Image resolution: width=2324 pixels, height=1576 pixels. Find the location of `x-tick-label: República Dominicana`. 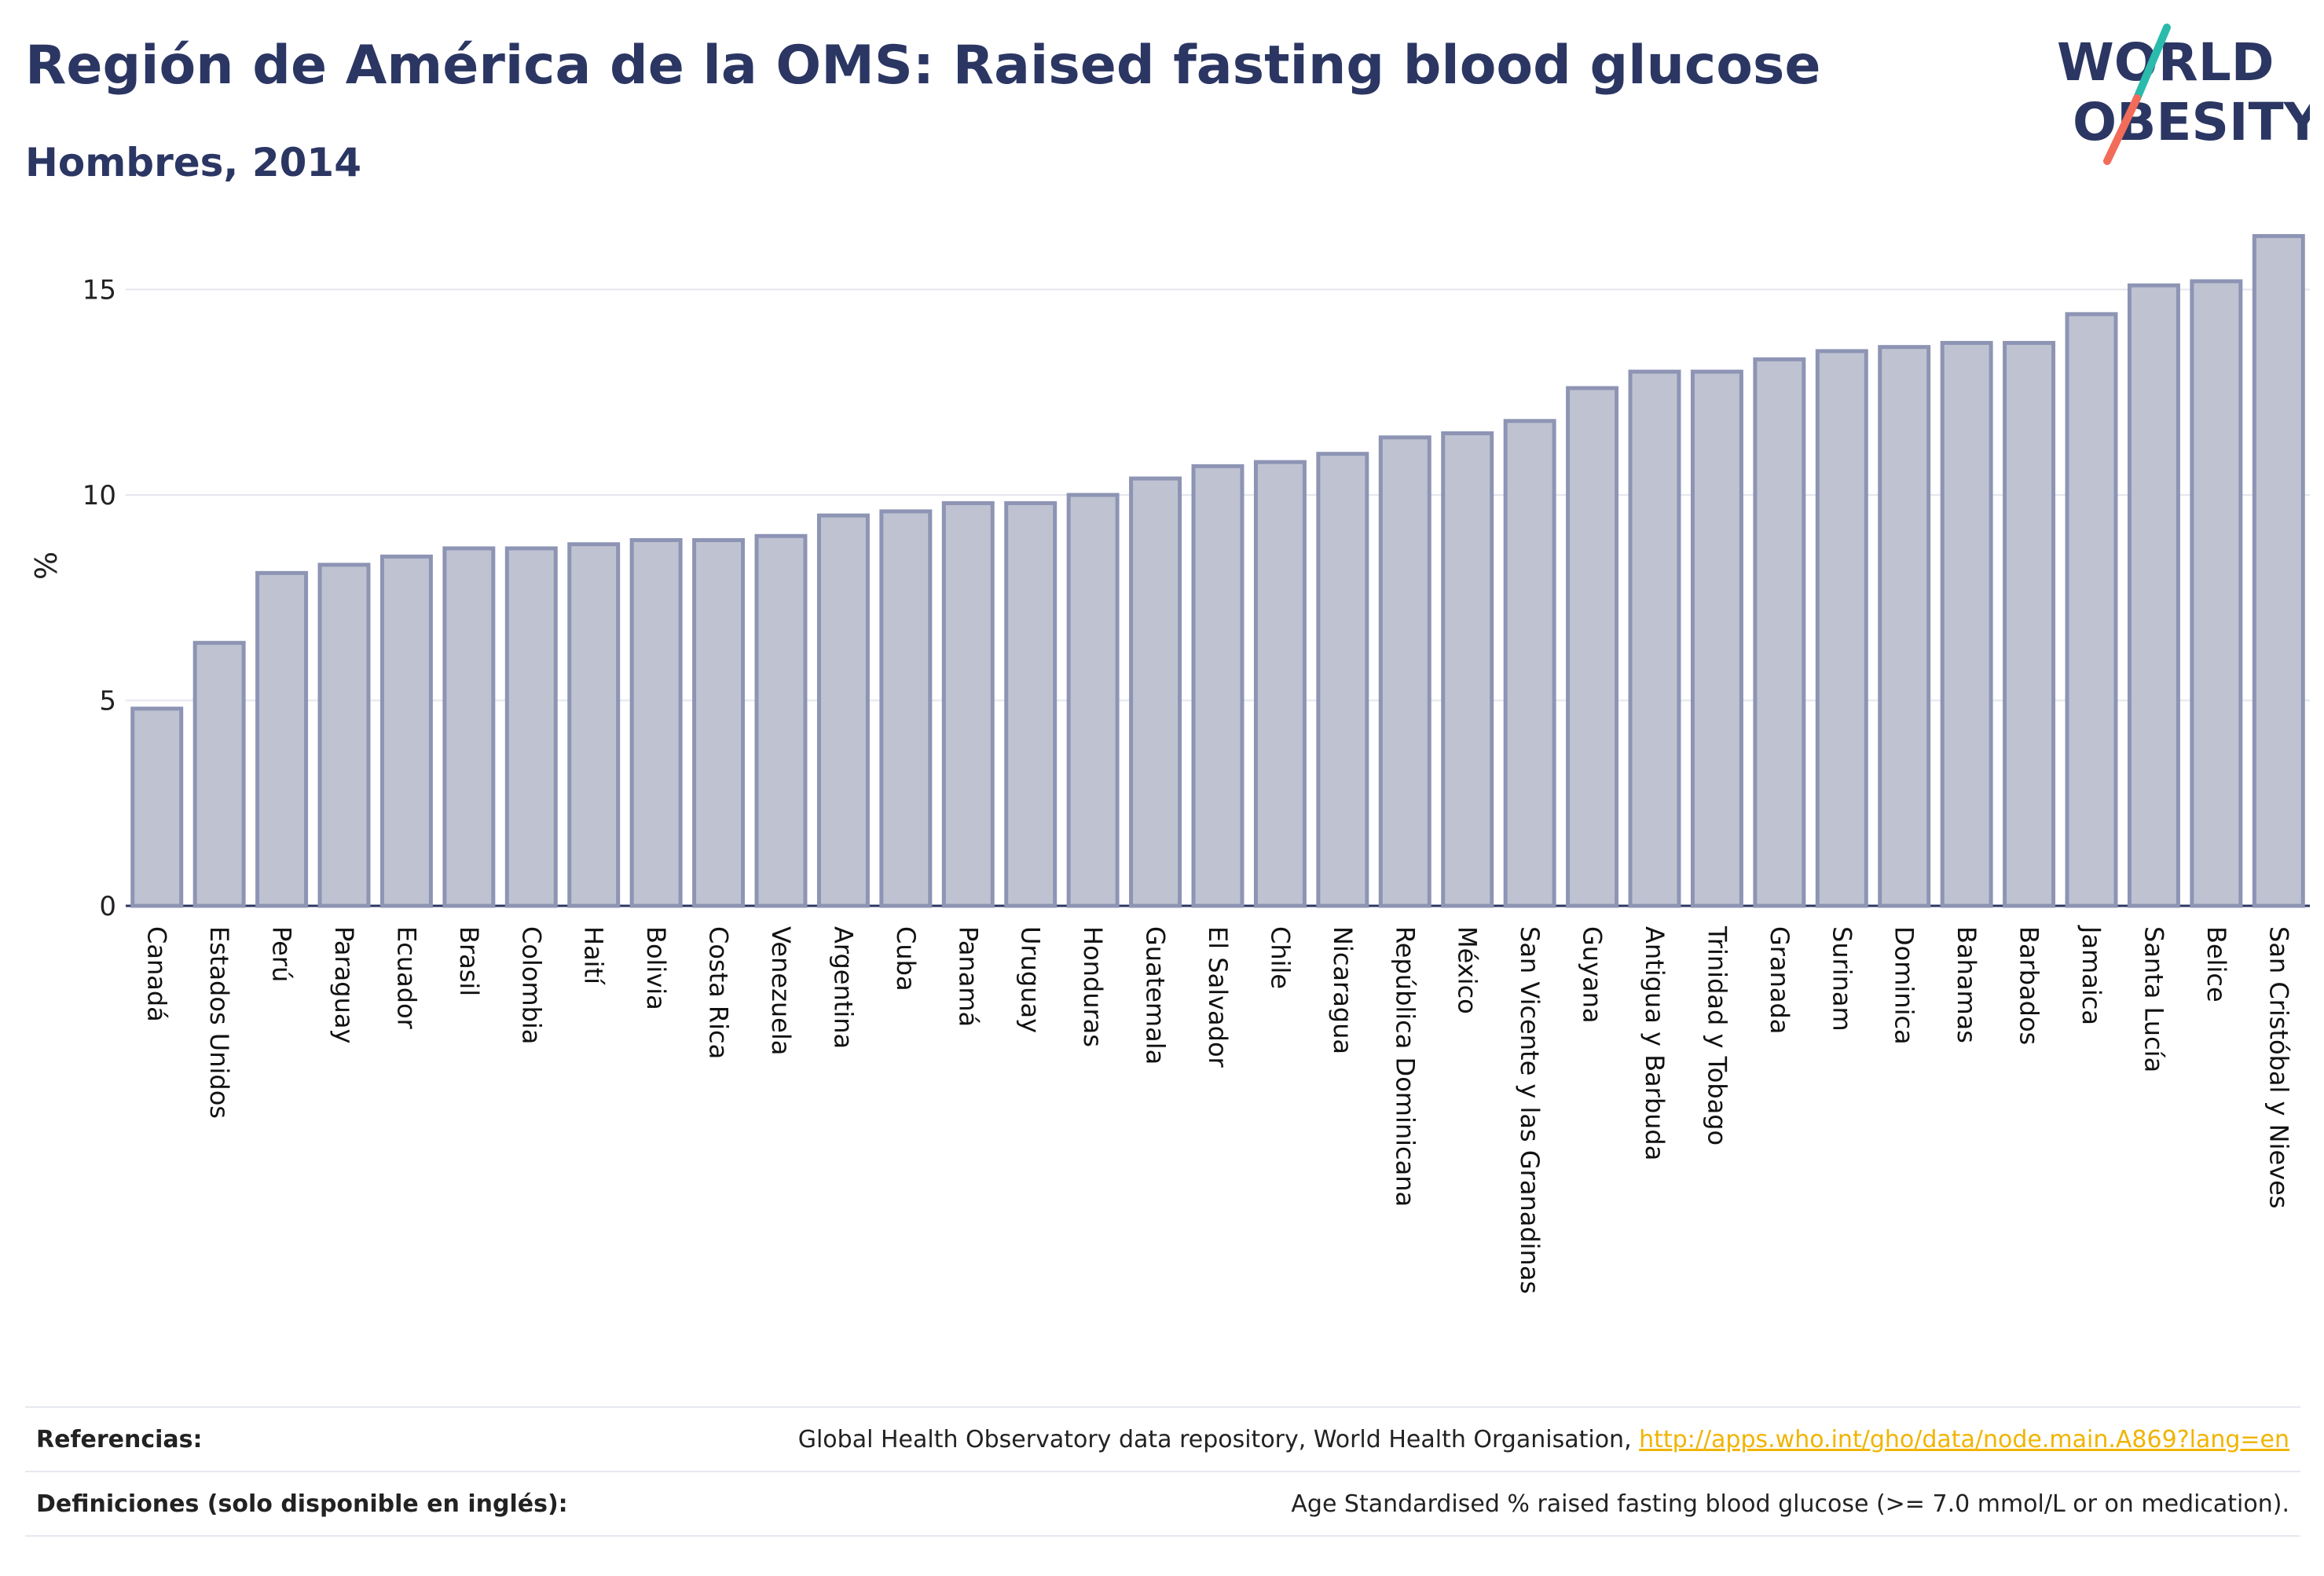

x-tick-label: República Dominicana is located at coordinates (1405, 1066).